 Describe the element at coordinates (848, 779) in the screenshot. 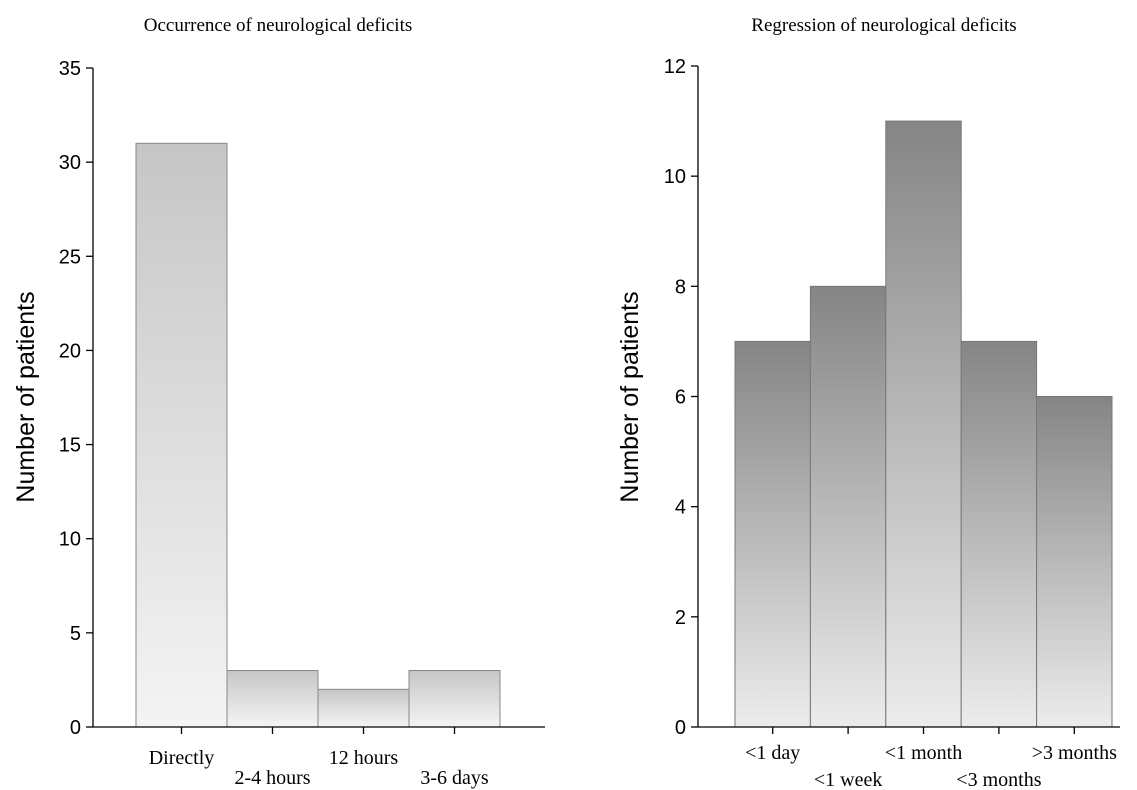

I see `x-tick-label: <1 week` at that location.